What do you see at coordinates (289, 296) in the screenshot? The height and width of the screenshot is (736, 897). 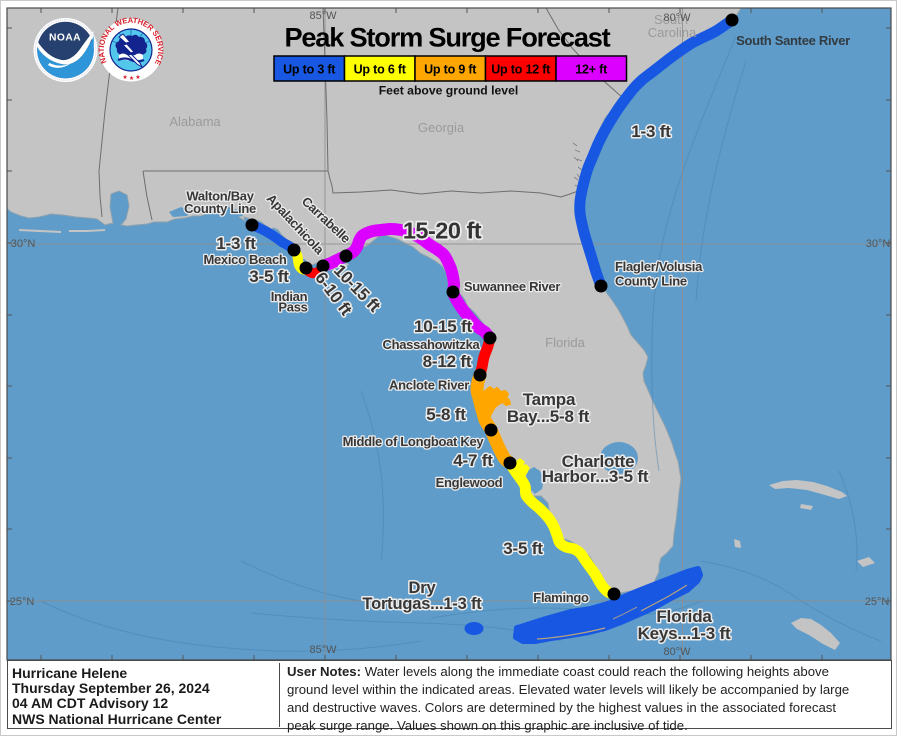 I see `svg-text: Indian` at bounding box center [289, 296].